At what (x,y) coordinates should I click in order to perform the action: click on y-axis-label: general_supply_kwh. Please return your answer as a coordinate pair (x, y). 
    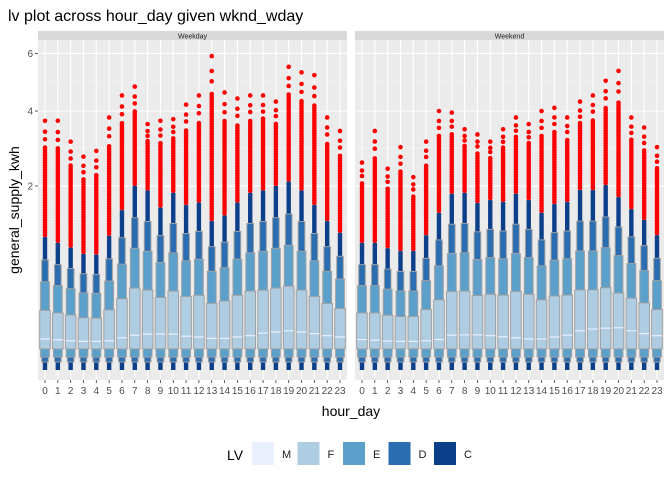
    Looking at the image, I should click on (14, 210).